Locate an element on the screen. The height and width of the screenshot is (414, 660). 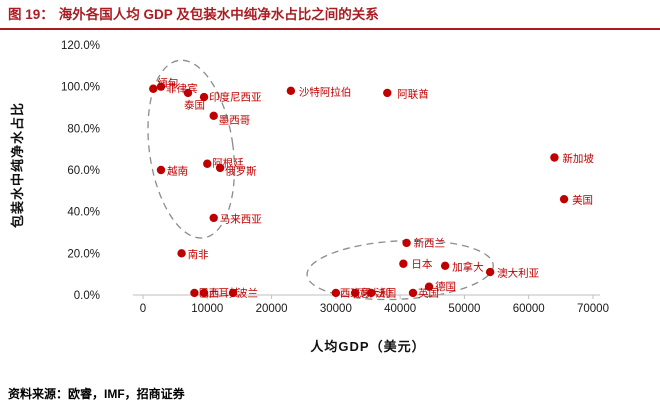
point-label: 泰国 is located at coordinates (194, 104).